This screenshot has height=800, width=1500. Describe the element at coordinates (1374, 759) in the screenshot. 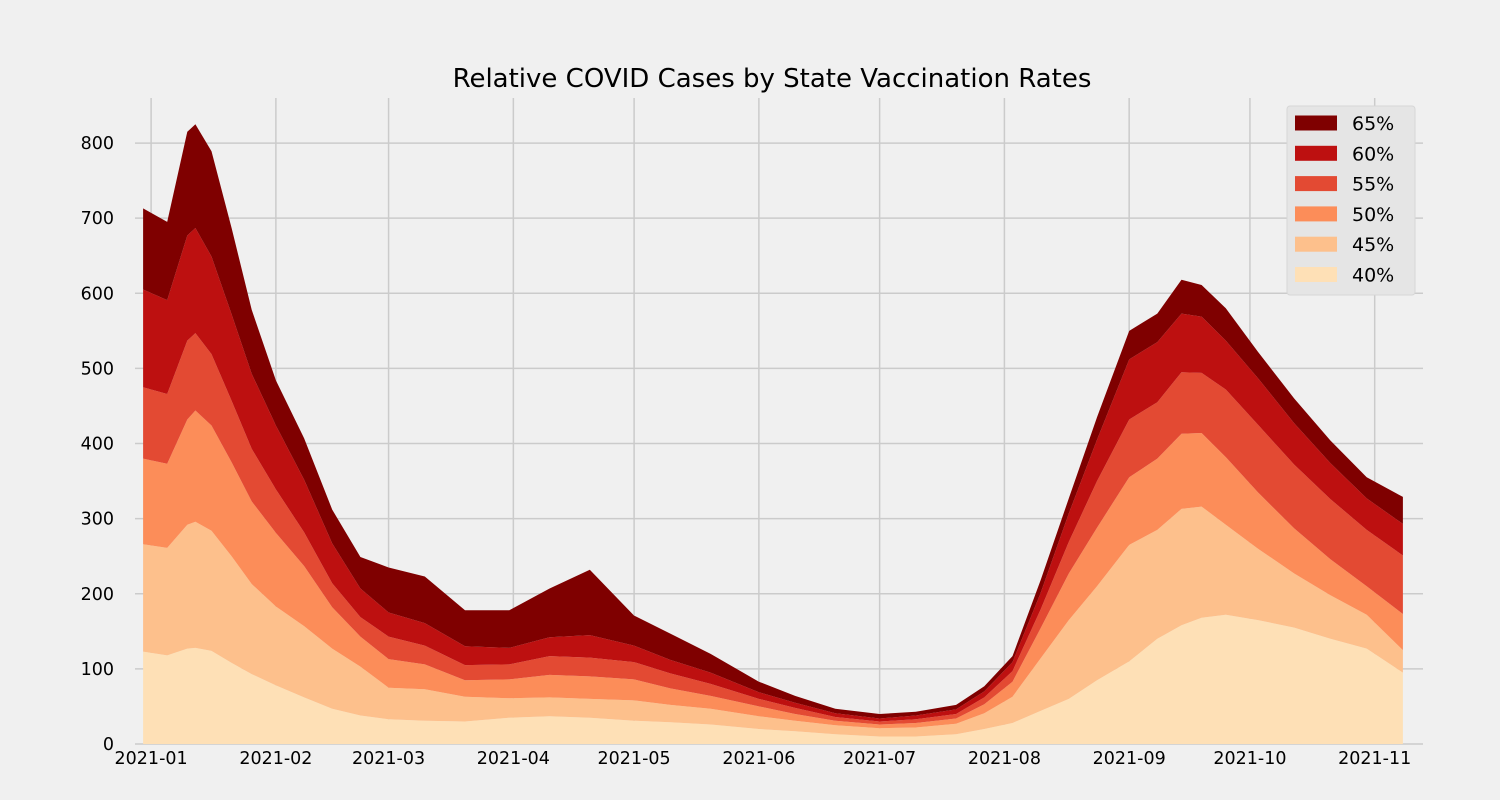

I see `x-tick-label: 2021-11` at that location.